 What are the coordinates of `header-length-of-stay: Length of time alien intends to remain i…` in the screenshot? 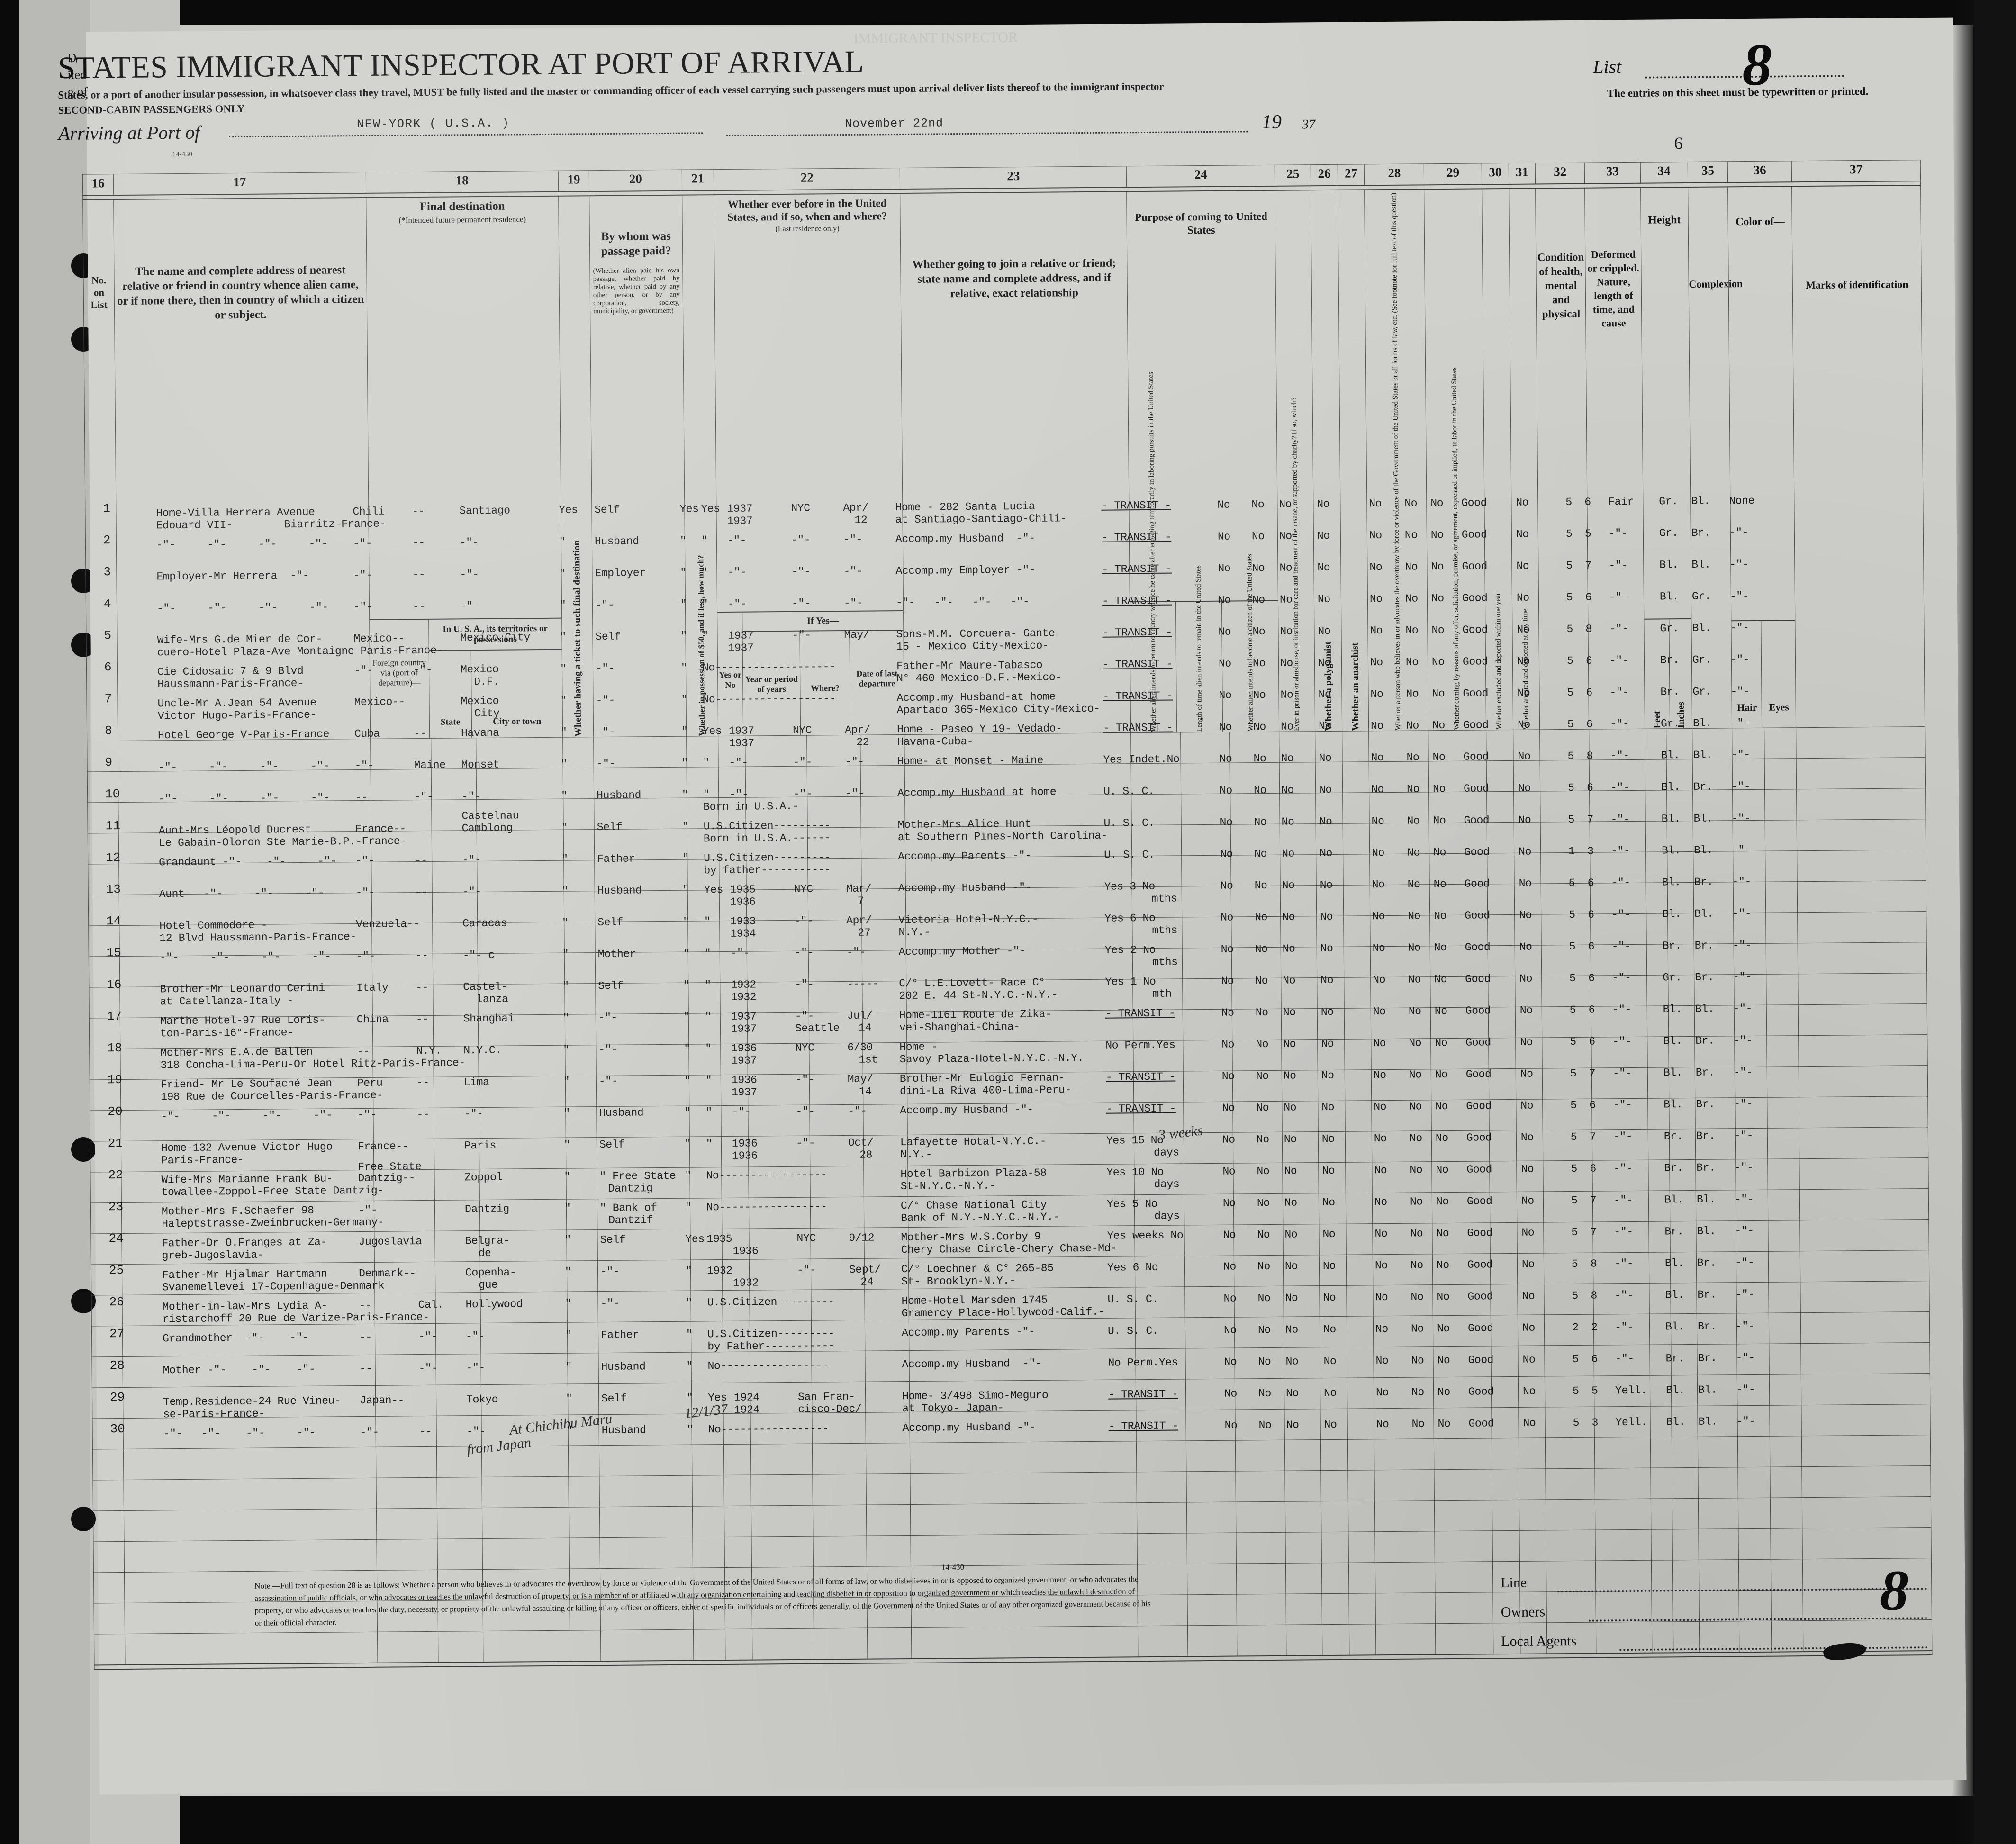 It's located at (1199, 648).